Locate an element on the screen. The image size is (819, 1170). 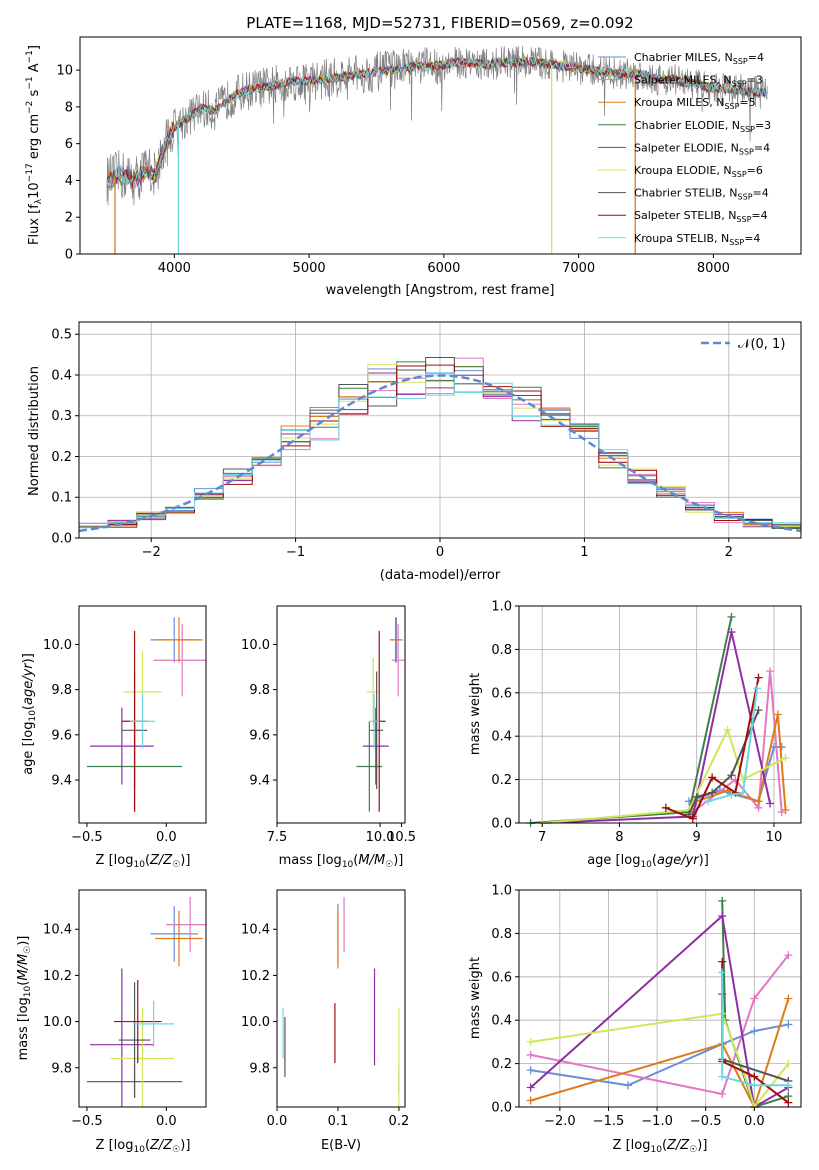
y-tick-label: 1.0 is located at coordinates (501, 891).